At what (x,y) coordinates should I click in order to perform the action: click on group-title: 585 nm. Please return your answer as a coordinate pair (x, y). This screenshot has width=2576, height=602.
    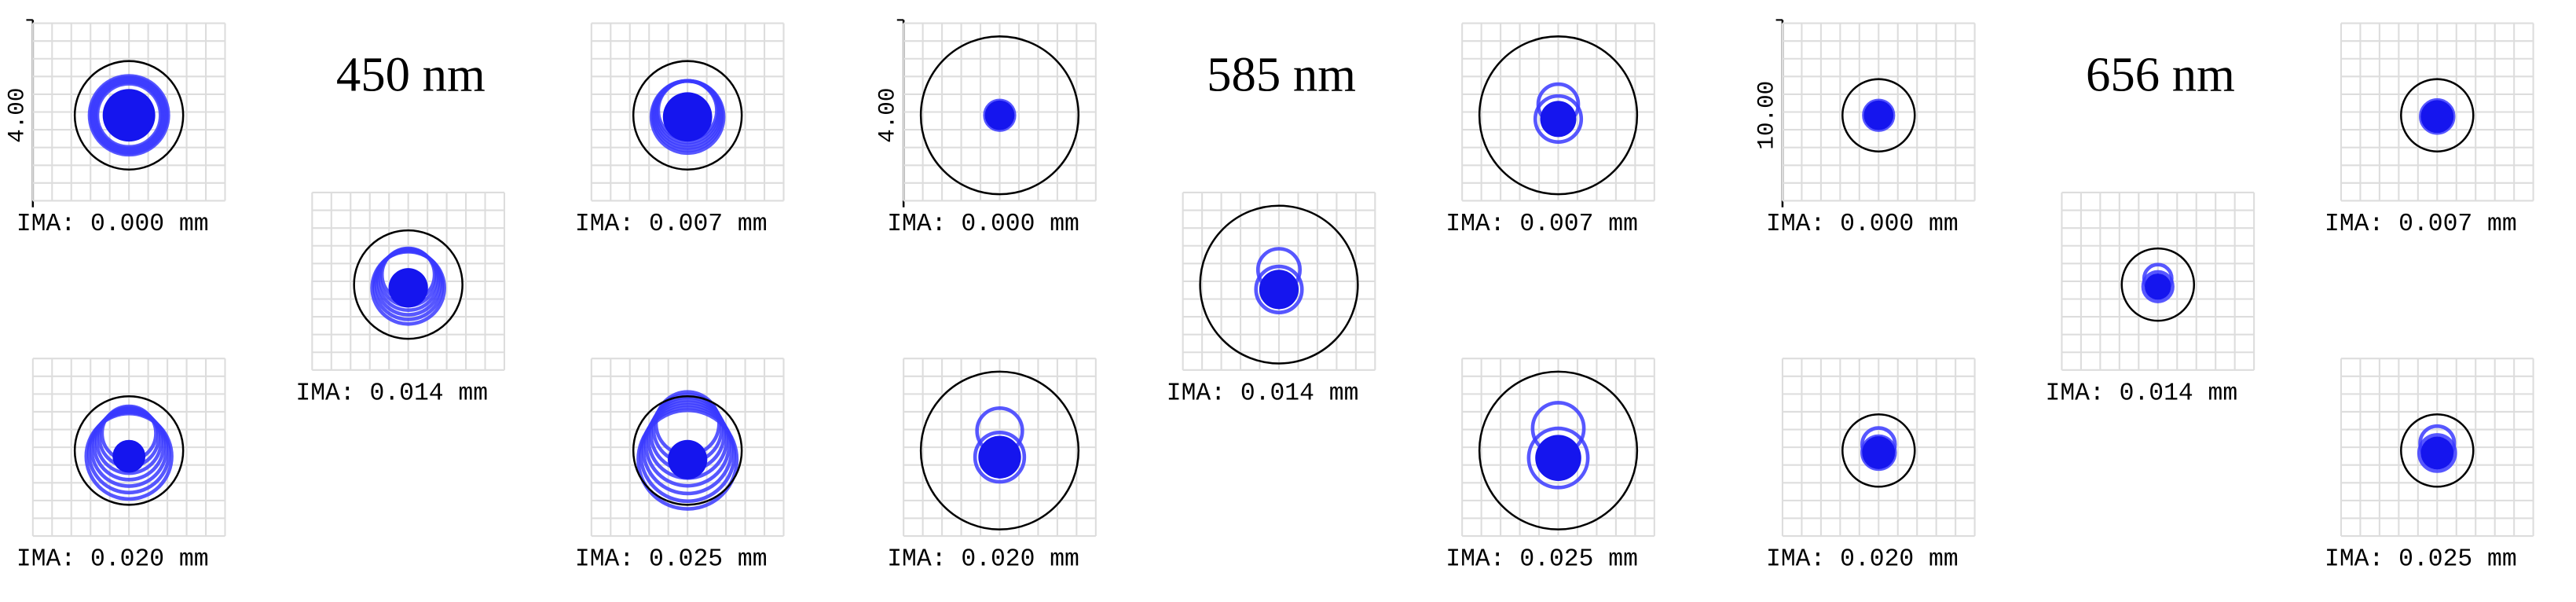
    Looking at the image, I should click on (1281, 73).